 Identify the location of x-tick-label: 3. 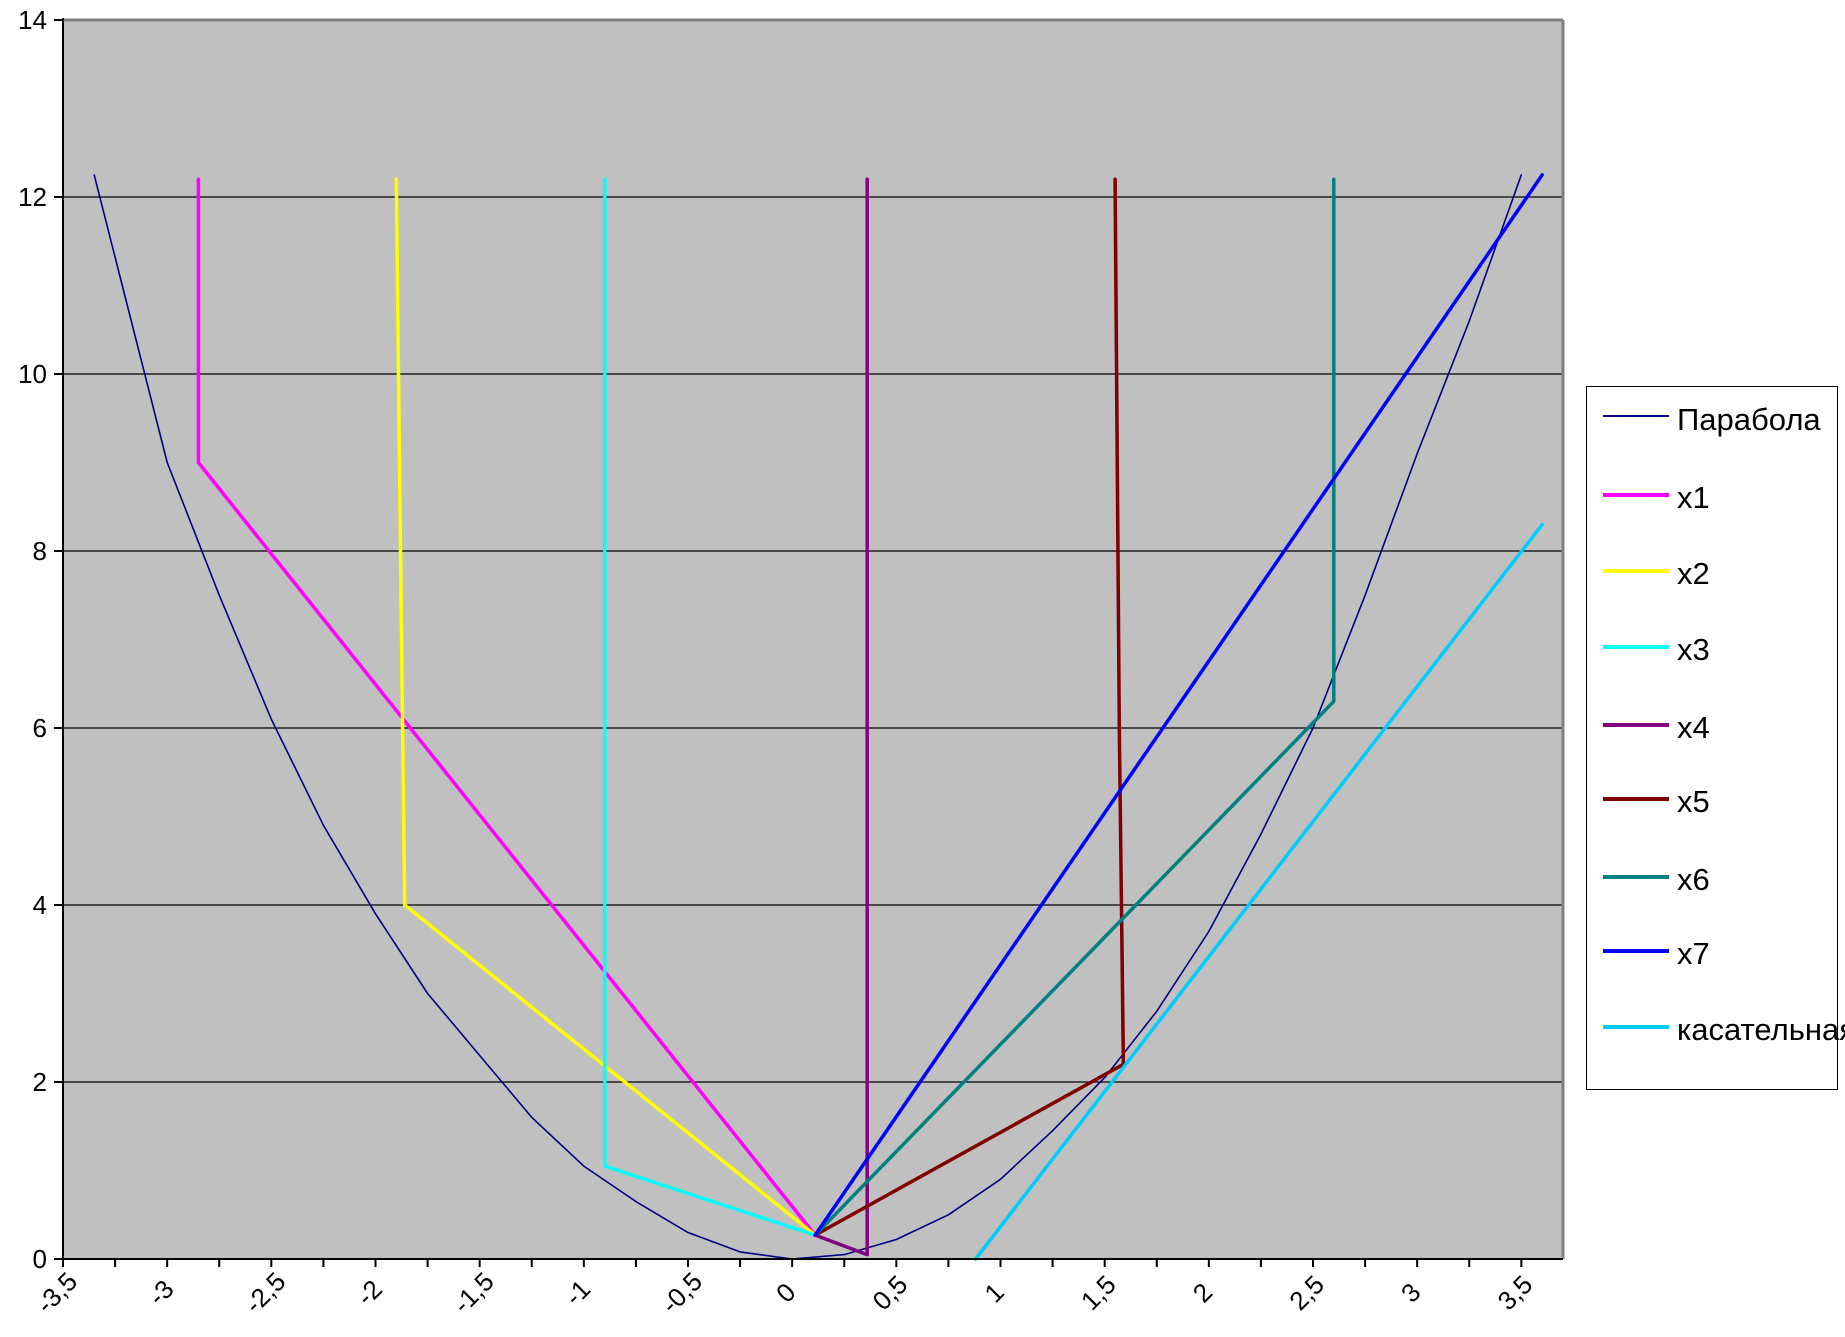
(1410, 1292).